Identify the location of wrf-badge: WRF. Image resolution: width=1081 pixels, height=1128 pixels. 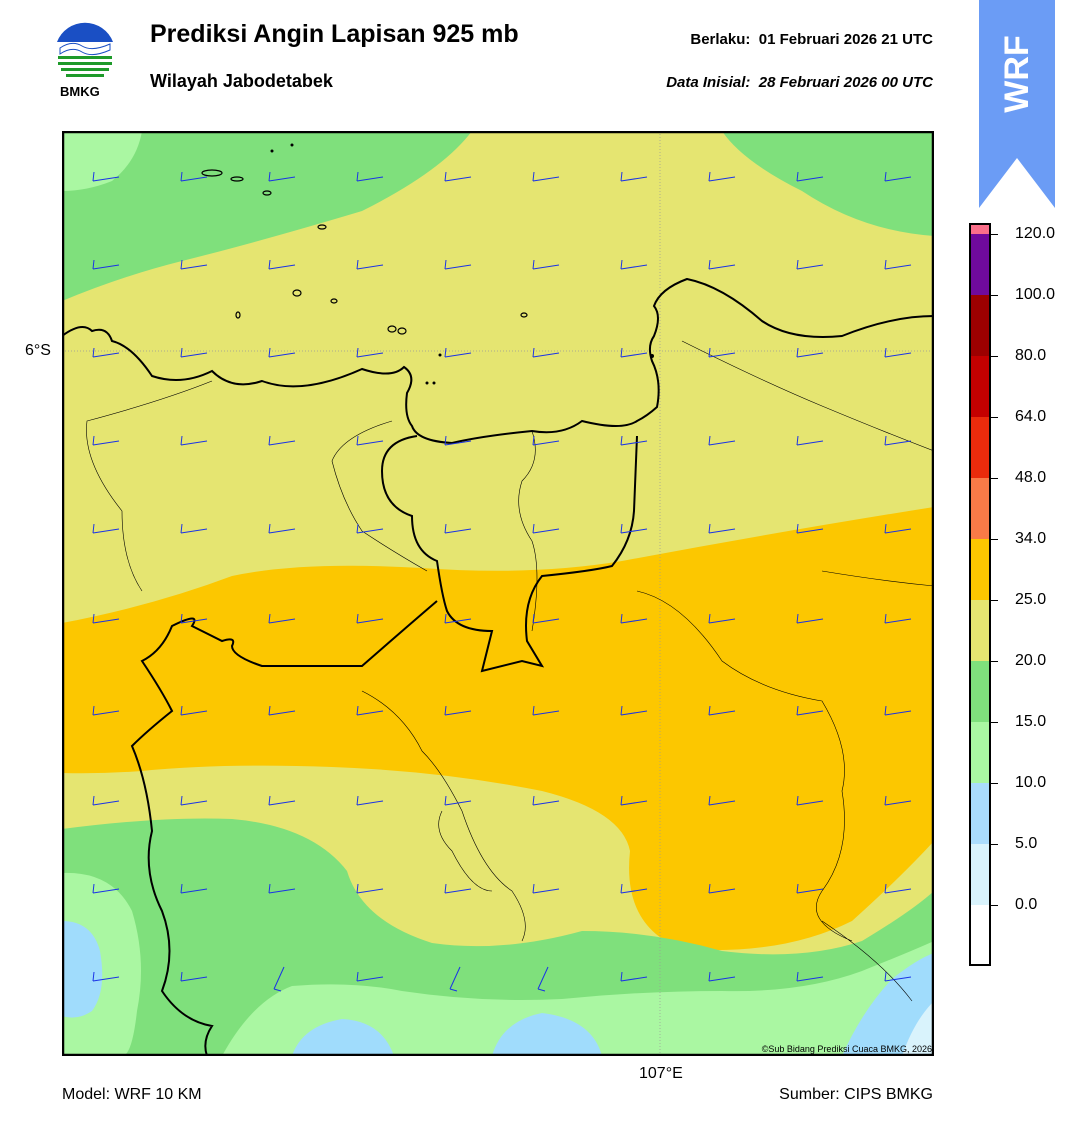
(1017, 105).